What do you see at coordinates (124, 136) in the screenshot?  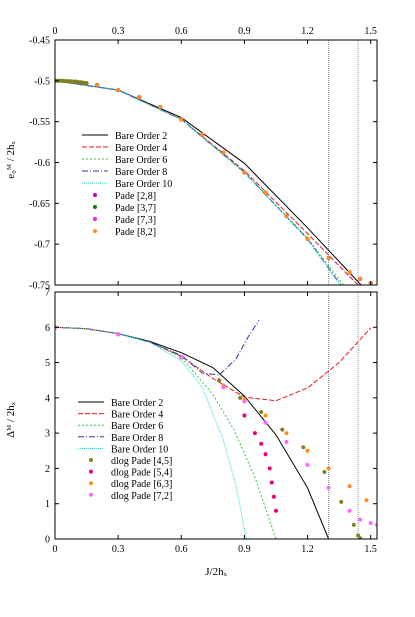 I see `top-legend-item: Bare Order 2` at bounding box center [124, 136].